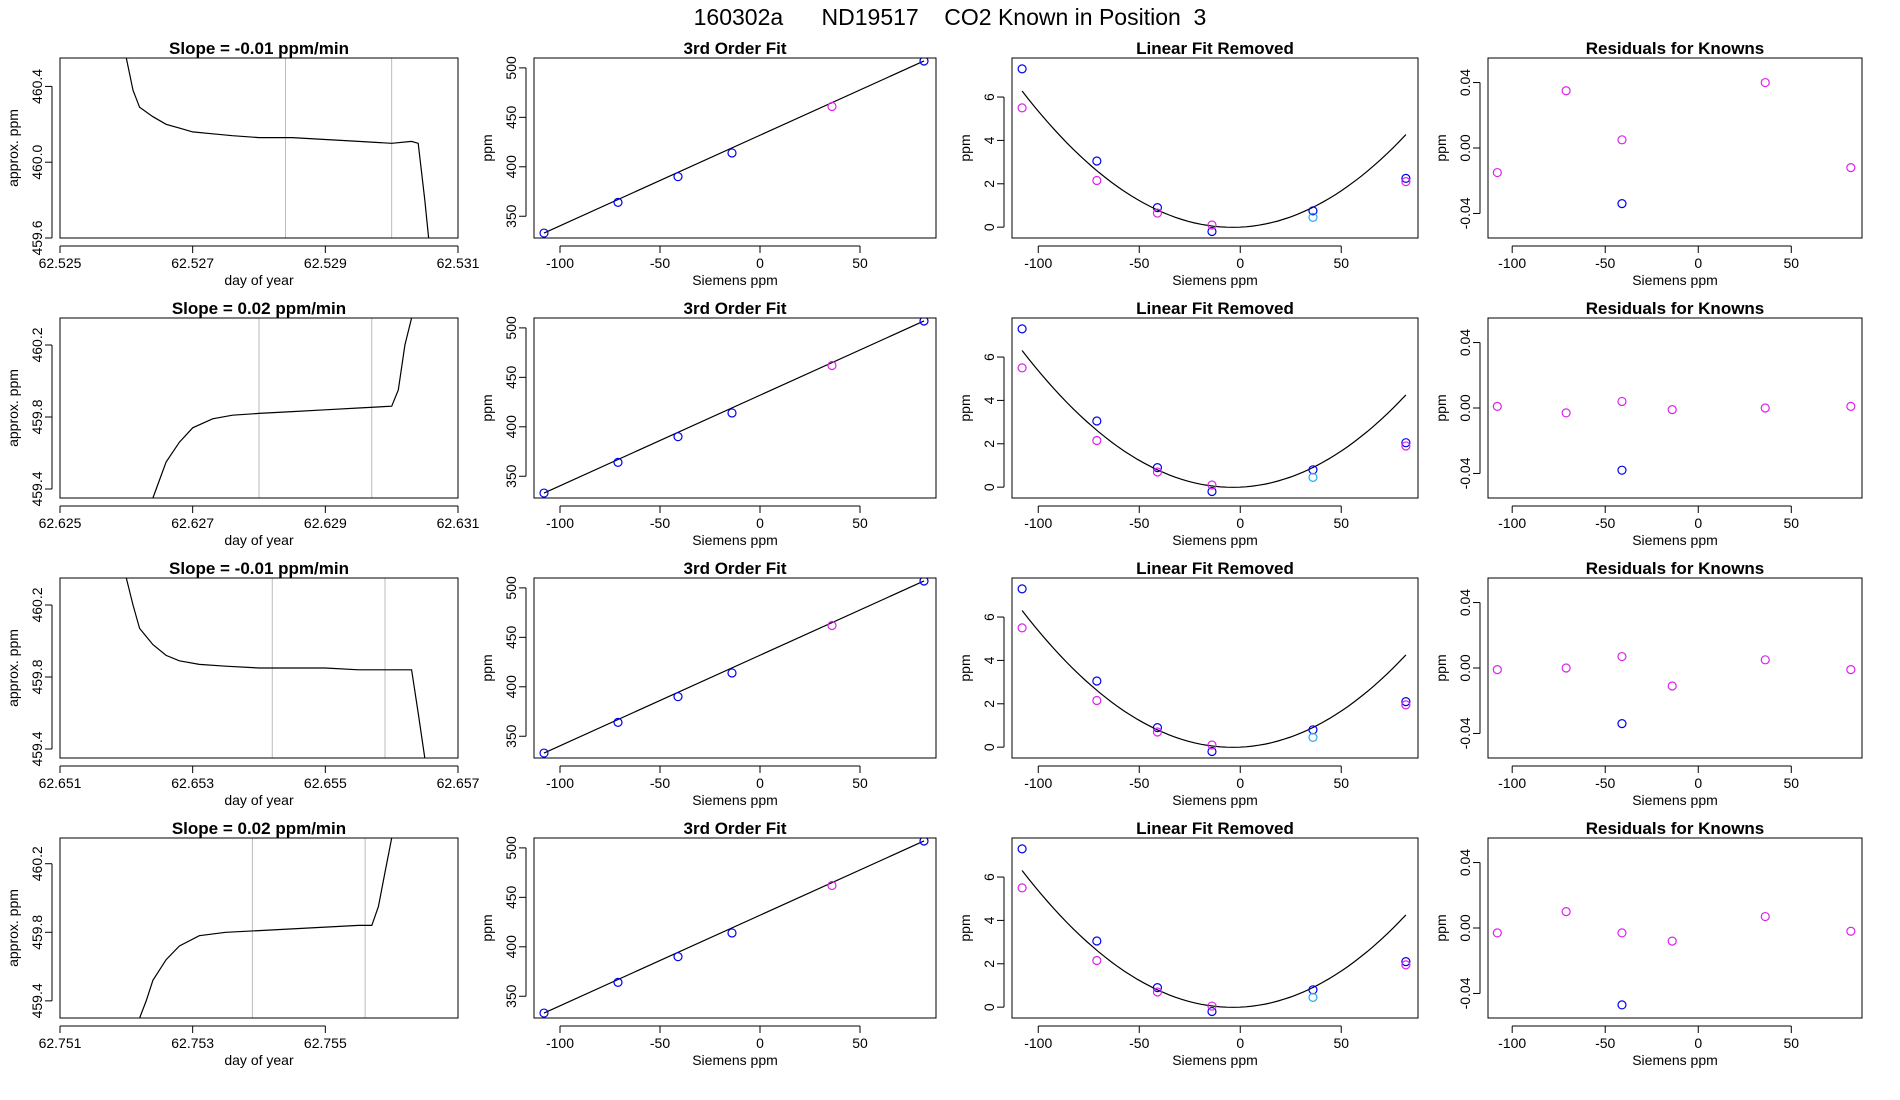 The width and height of the screenshot is (1900, 1100). What do you see at coordinates (259, 568) in the screenshot?
I see `panel-title: Slope = -0.01 ppm/min` at bounding box center [259, 568].